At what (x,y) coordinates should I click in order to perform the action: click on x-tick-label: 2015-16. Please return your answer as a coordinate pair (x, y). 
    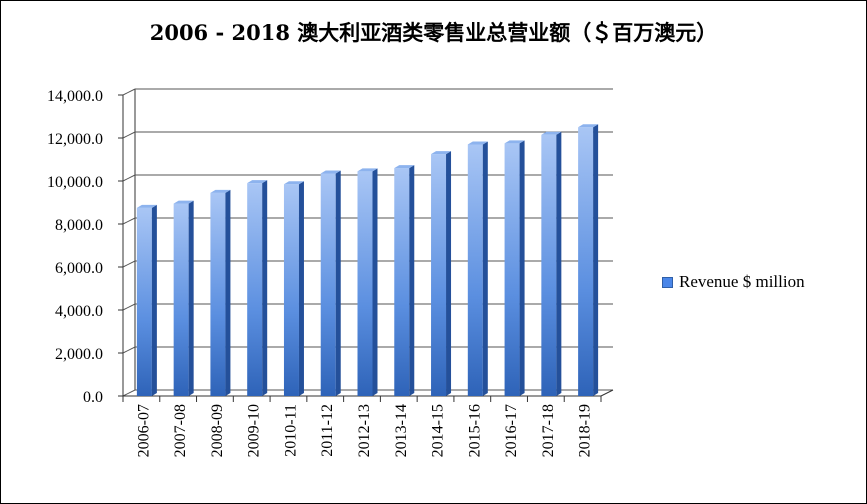
    Looking at the image, I should click on (474, 430).